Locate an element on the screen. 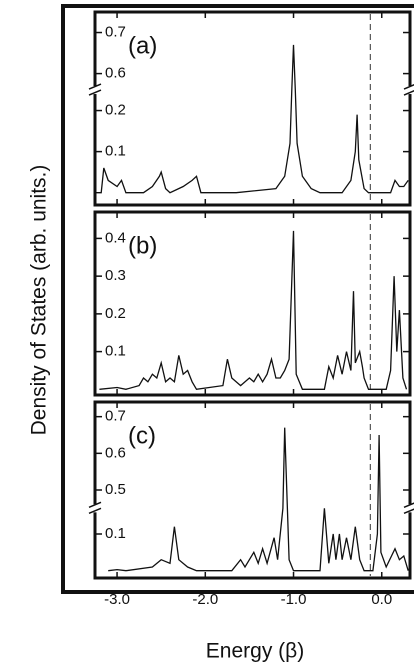 The width and height of the screenshot is (414, 671). x-tick-label: -2.0 is located at coordinates (205, 599).